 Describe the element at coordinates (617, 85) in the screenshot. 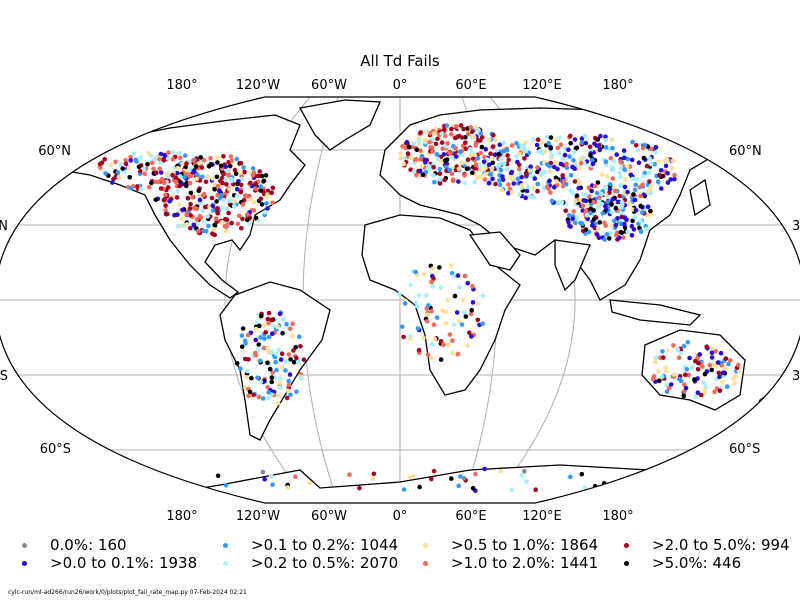

I see `lon-label-top: 180°` at that location.